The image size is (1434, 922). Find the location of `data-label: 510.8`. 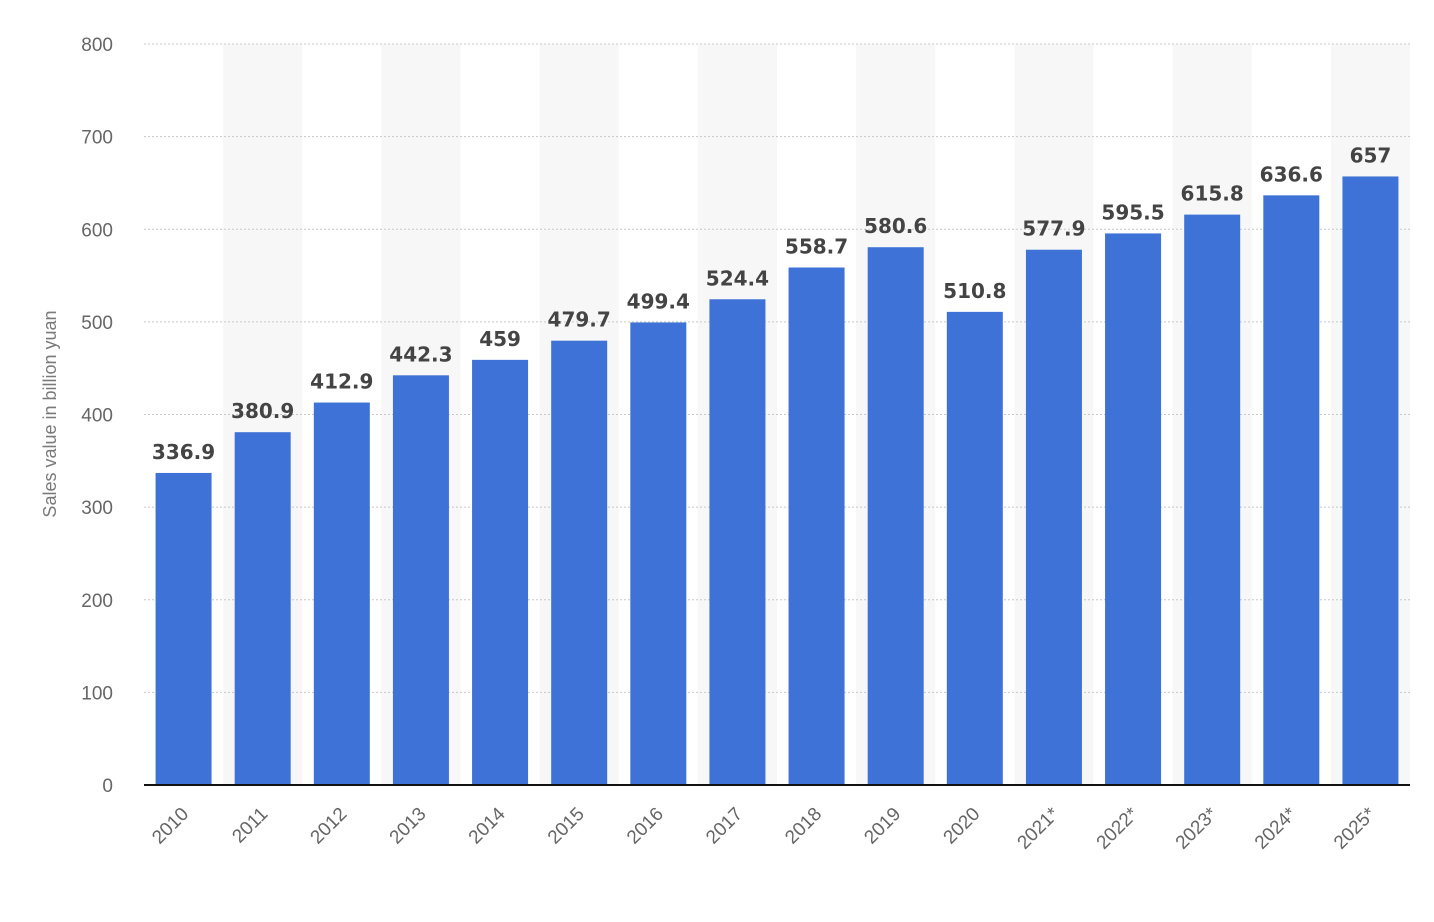

data-label: 510.8 is located at coordinates (974, 291).